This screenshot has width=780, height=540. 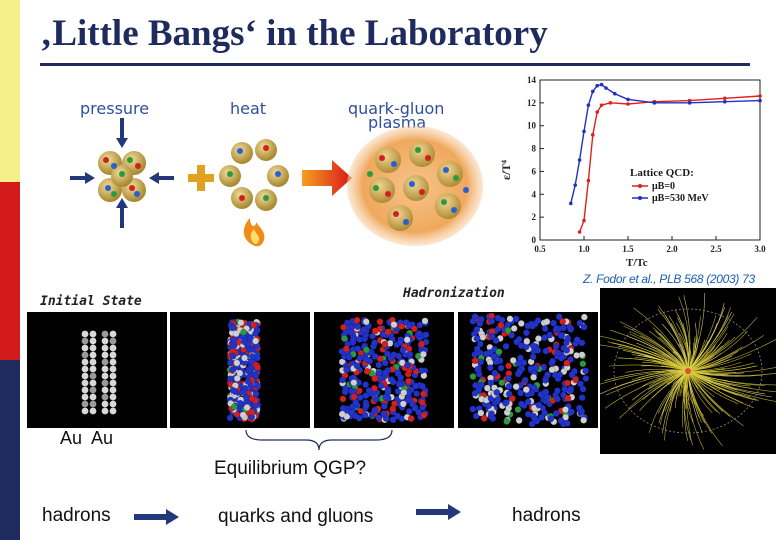 What do you see at coordinates (637, 263) in the screenshot?
I see `chart-x-axis-label: T/Tc` at bounding box center [637, 263].